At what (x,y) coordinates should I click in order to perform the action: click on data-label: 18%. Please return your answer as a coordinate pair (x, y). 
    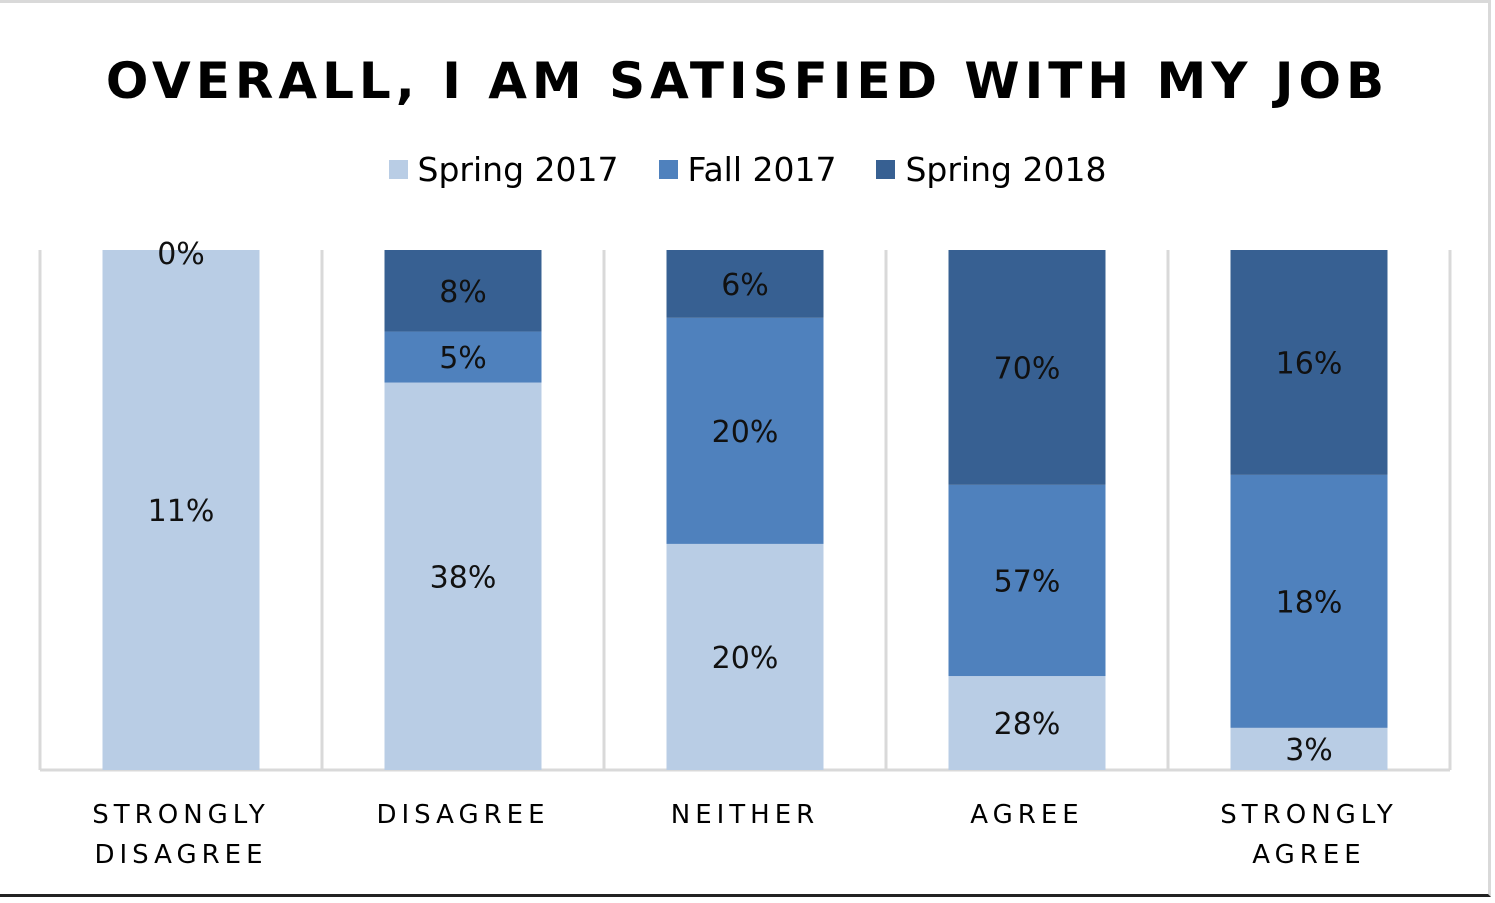
    Looking at the image, I should click on (1309, 602).